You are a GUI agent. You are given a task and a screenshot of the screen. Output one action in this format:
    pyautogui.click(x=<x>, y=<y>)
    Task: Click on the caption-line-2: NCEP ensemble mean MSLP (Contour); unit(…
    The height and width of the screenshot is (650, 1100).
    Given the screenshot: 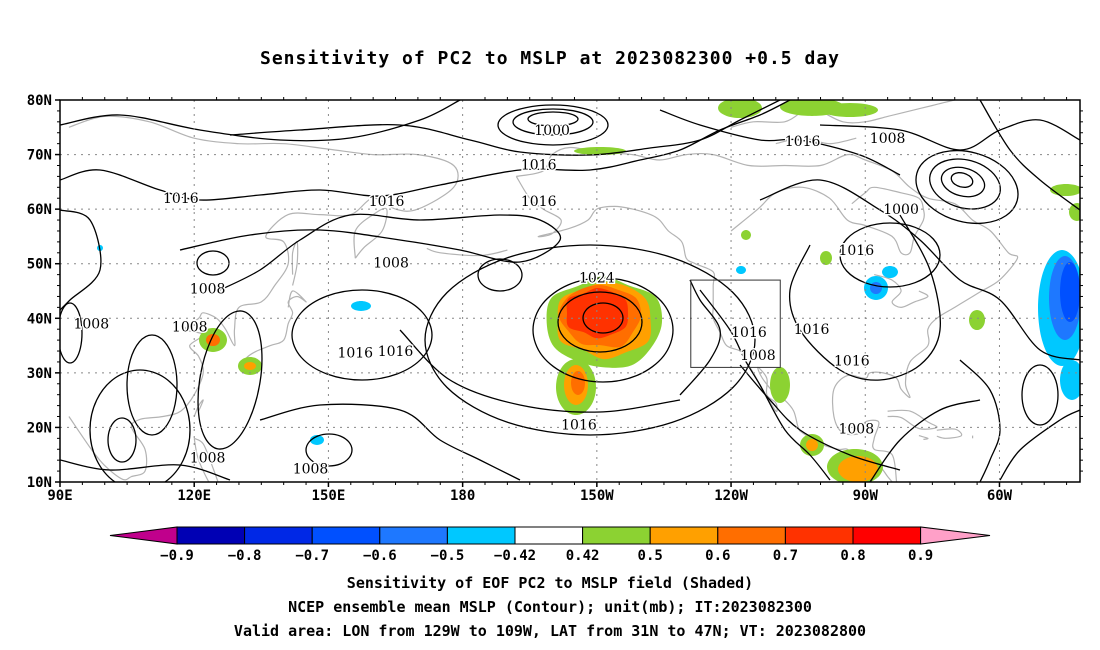 What is the action you would take?
    pyautogui.click(x=550, y=607)
    